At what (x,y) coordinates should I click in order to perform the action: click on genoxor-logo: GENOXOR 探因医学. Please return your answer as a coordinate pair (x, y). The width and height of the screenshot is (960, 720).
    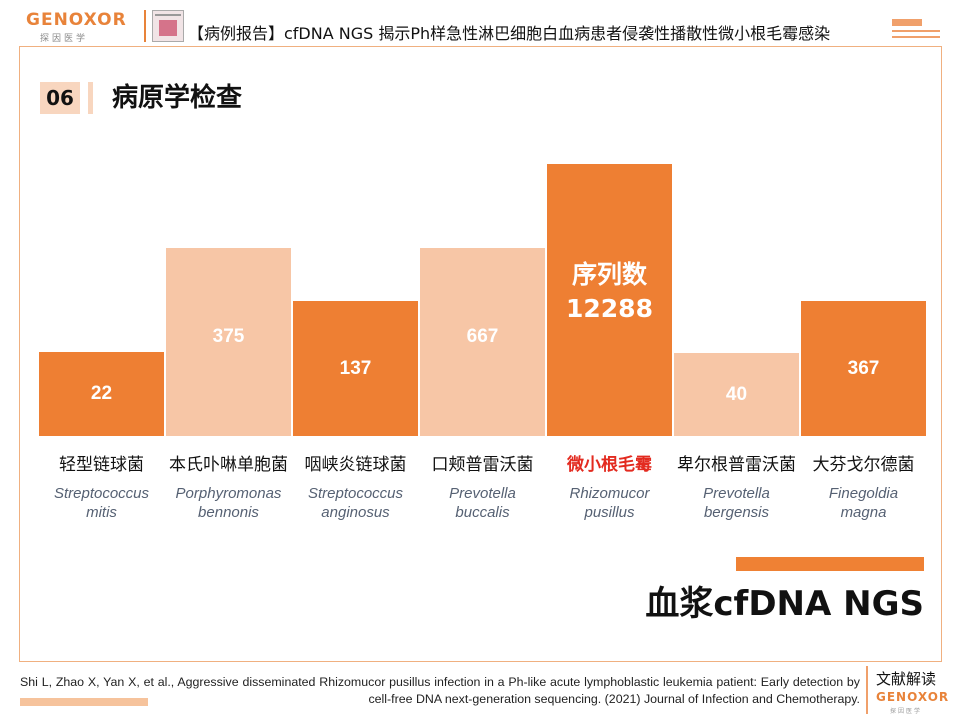
    Looking at the image, I should click on (81, 27).